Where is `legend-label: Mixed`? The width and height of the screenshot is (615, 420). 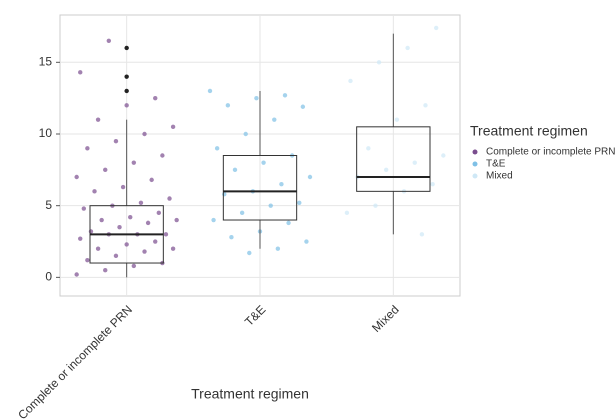 legend-label: Mixed is located at coordinates (499, 176).